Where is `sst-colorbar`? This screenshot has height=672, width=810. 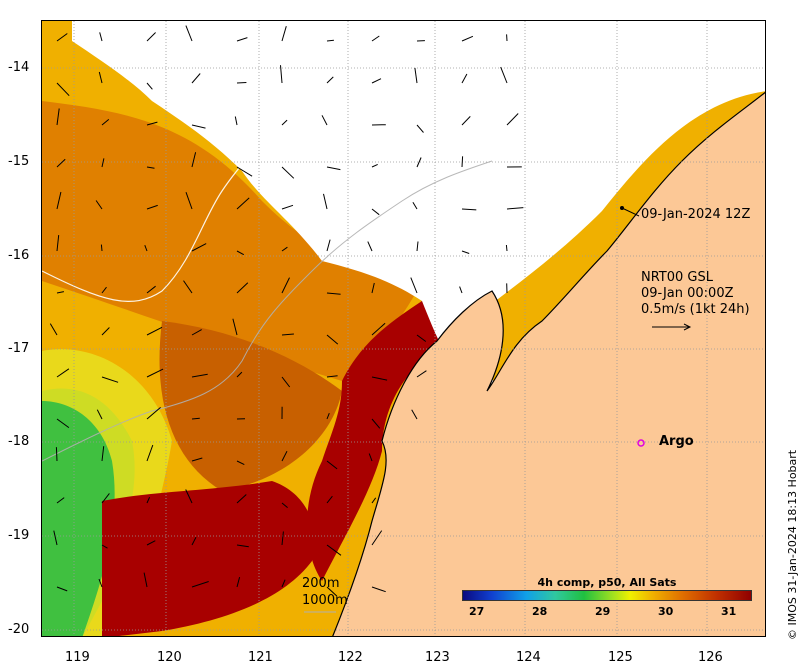 sst-colorbar is located at coordinates (607, 595).